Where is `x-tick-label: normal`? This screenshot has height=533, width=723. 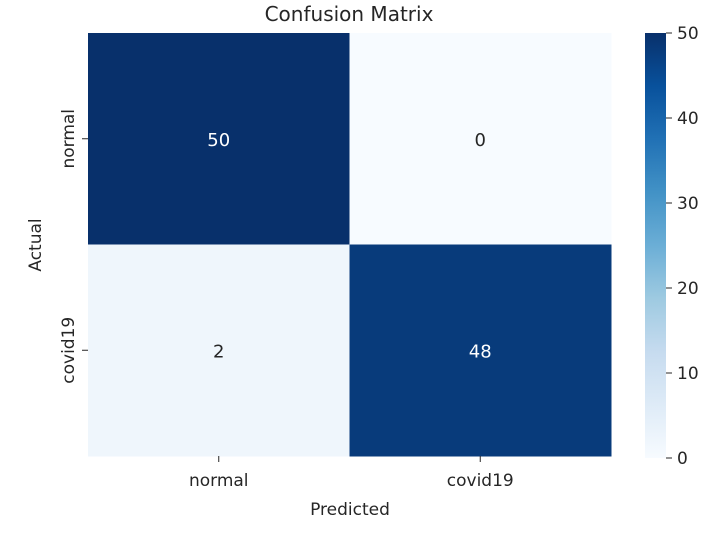
x-tick-label: normal is located at coordinates (219, 481).